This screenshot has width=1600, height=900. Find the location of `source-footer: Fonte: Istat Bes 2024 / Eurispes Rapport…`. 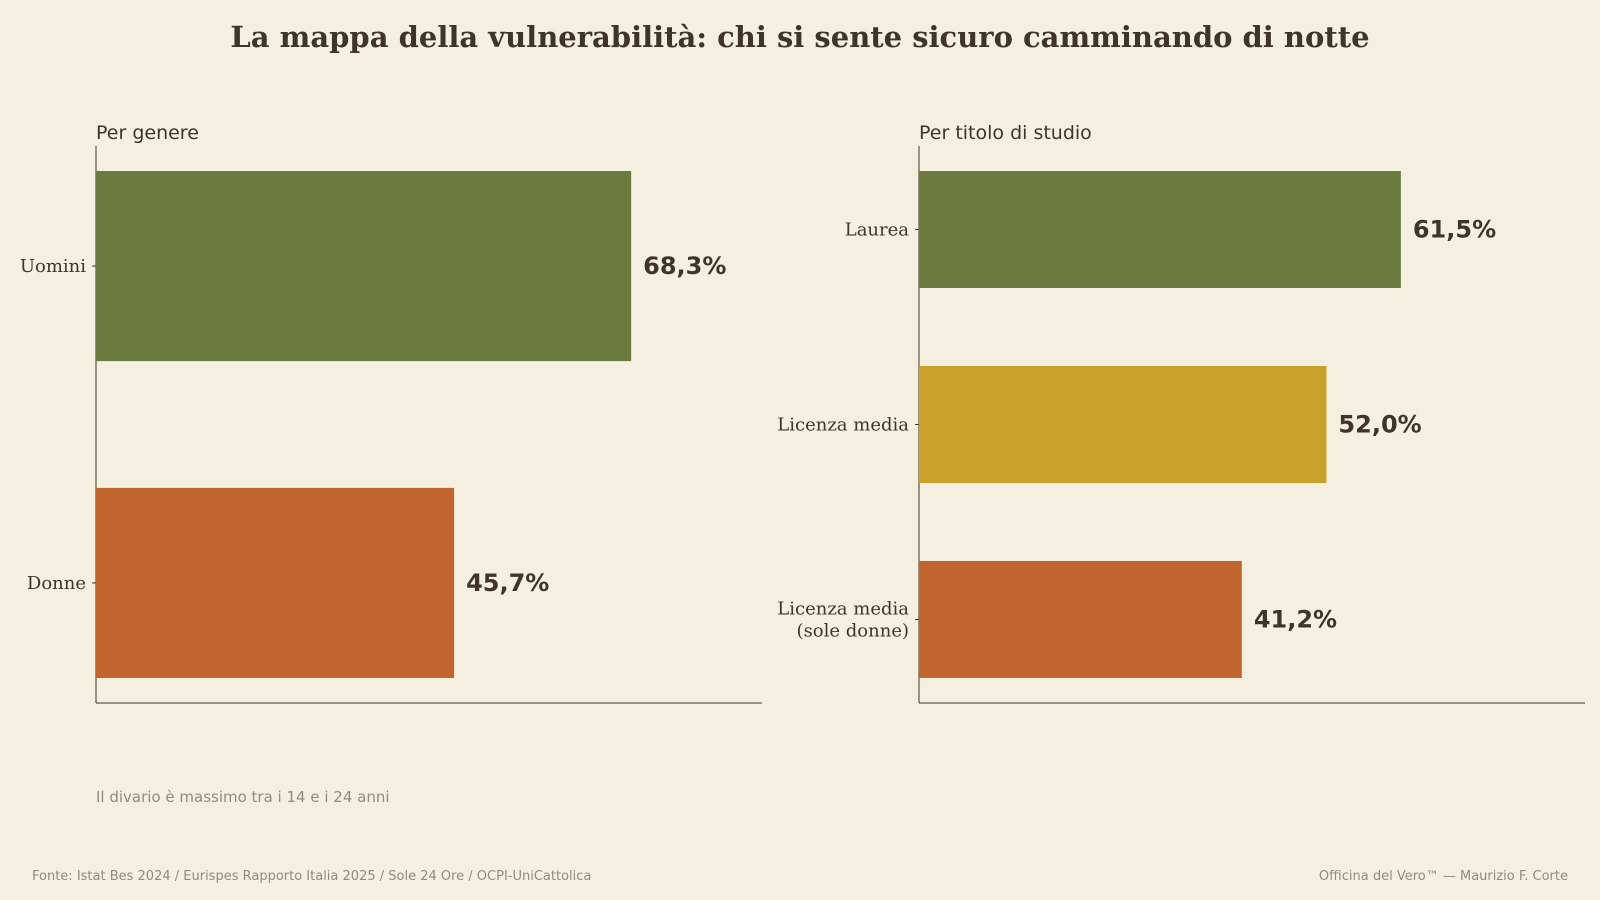

source-footer: Fonte: Istat Bes 2024 / Eurispes Rapport… is located at coordinates (312, 876).